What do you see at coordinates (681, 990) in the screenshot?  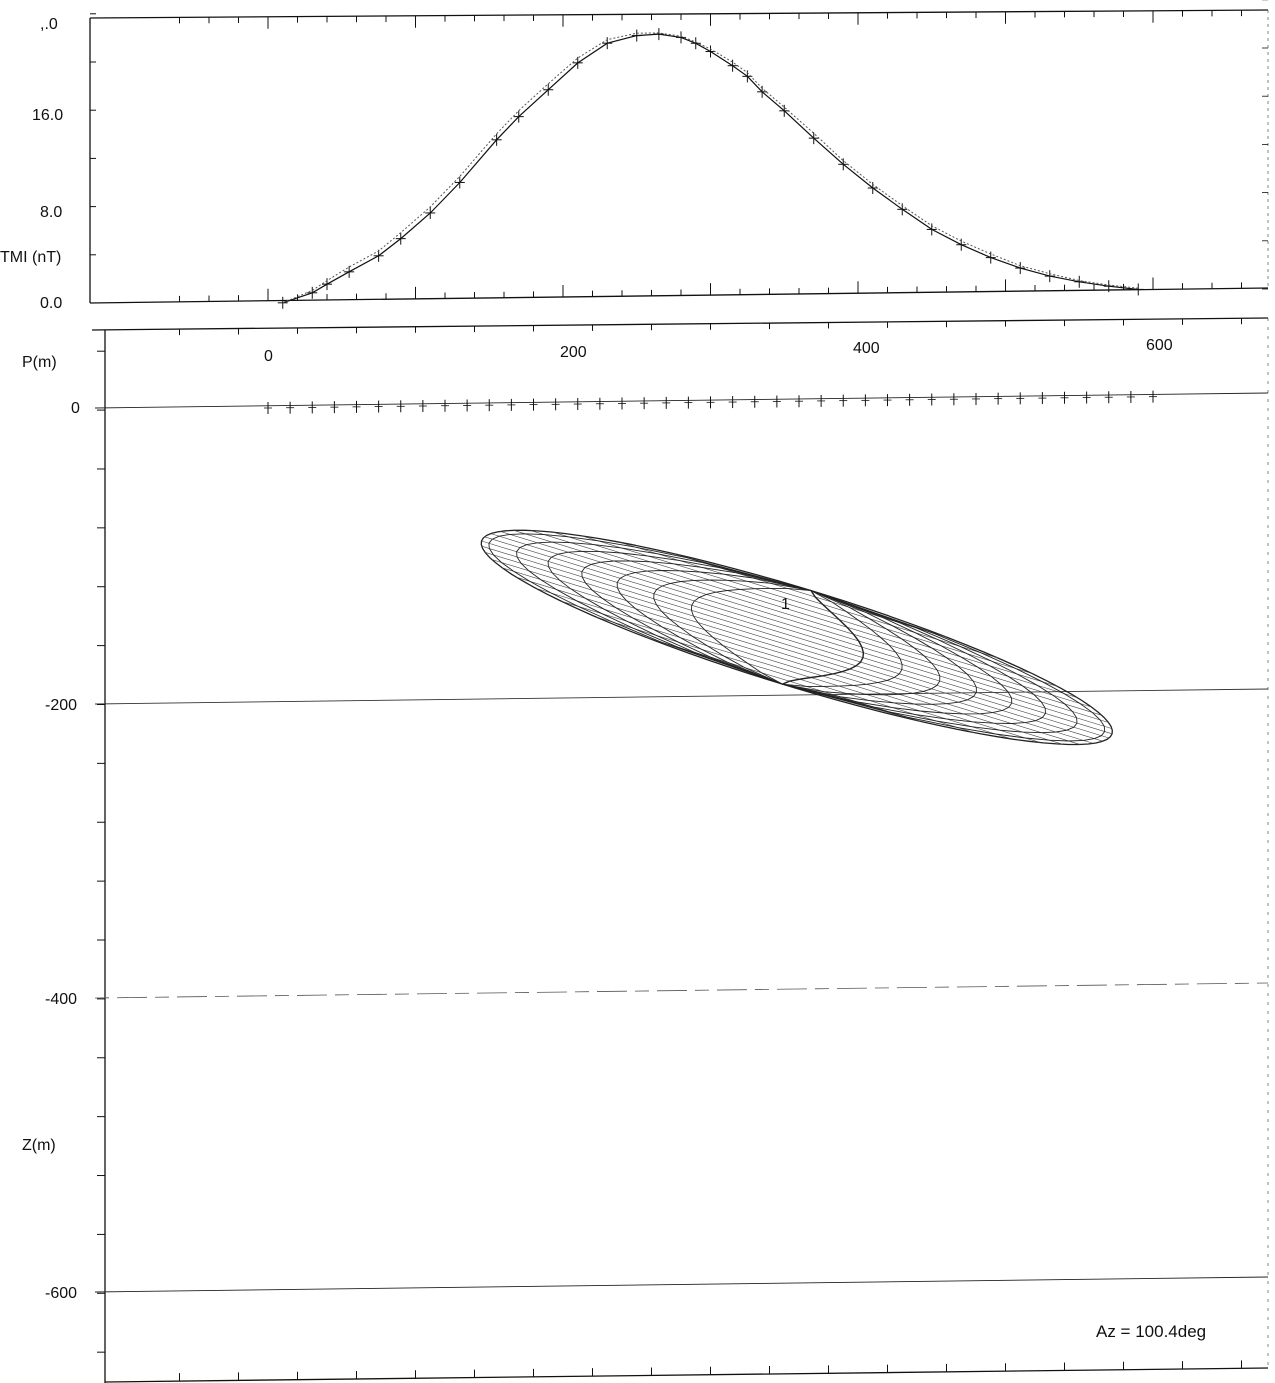 I see `depth-line-minus400` at bounding box center [681, 990].